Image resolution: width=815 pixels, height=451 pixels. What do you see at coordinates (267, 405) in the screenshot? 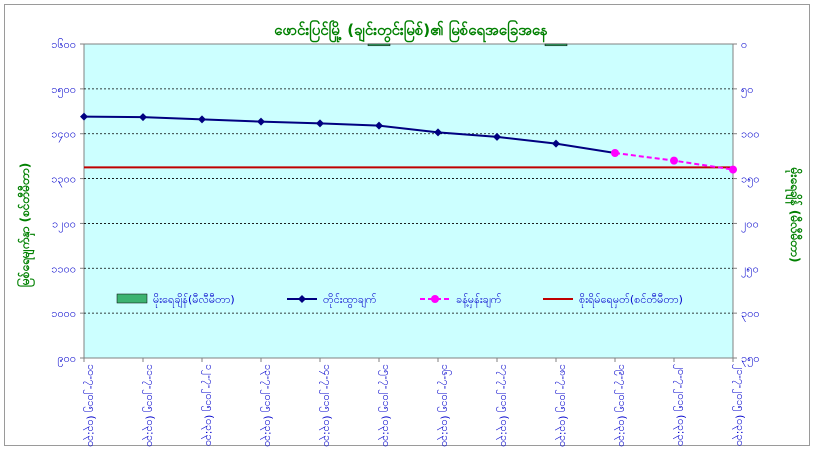
I see `x-tick-label: ၁၃-၇-၂၀၁၅ (၀၃:၃၀)` at bounding box center [267, 405].